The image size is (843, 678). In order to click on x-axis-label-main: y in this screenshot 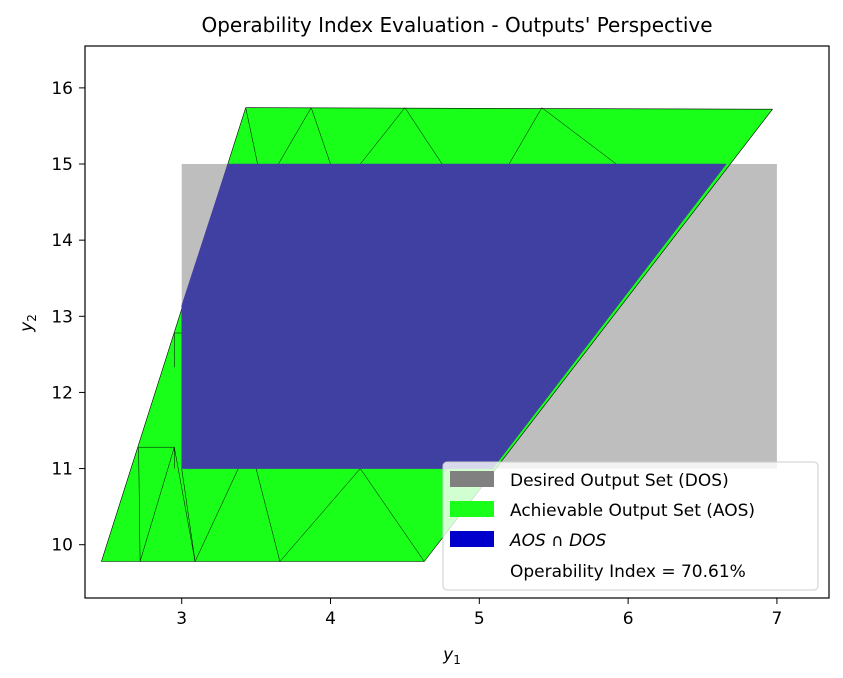, I will do `click(448, 655)`.